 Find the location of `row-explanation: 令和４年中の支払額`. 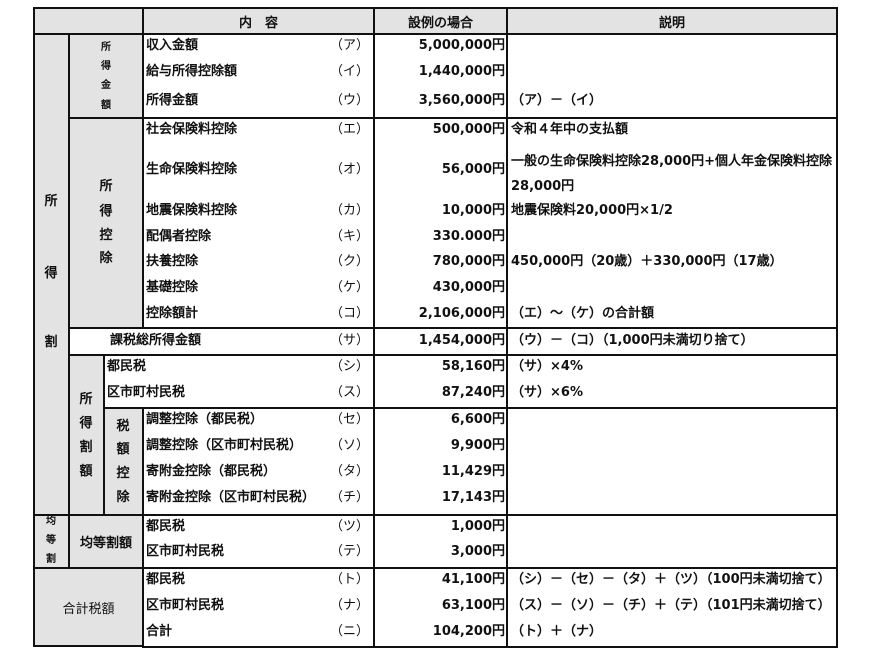

row-explanation: 令和４年中の支払額 is located at coordinates (570, 129).